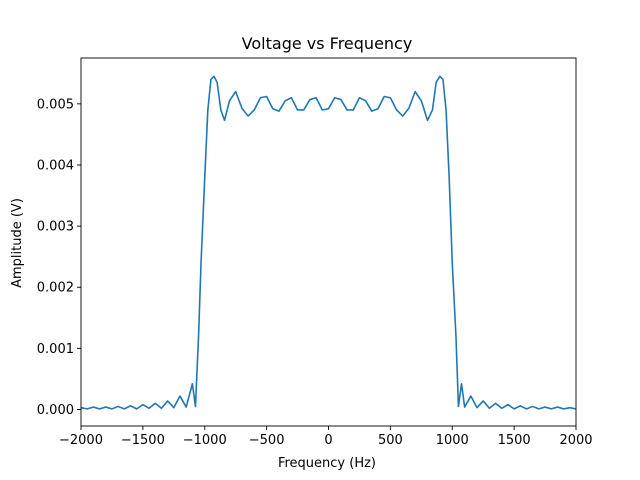 The image size is (640, 480). I want to click on x-tick-label: −1000, so click(205, 440).